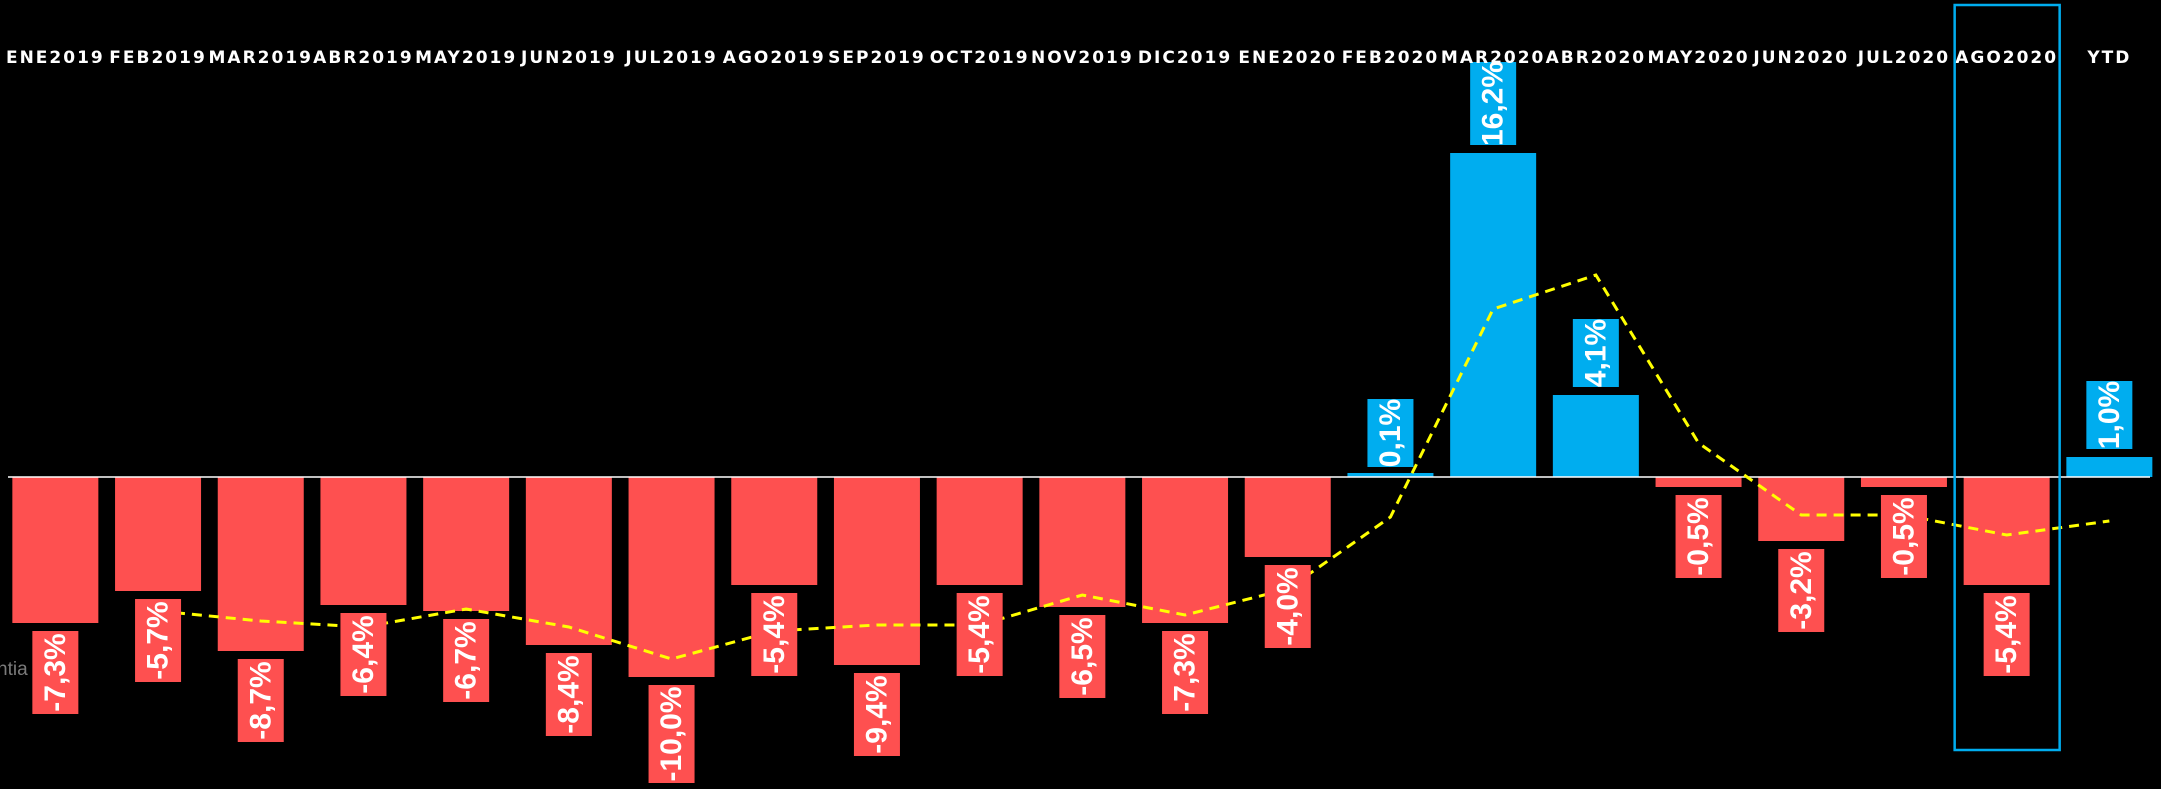 This screenshot has width=2161, height=789. What do you see at coordinates (260, 700) in the screenshot?
I see `data-label: -8,7%` at bounding box center [260, 700].